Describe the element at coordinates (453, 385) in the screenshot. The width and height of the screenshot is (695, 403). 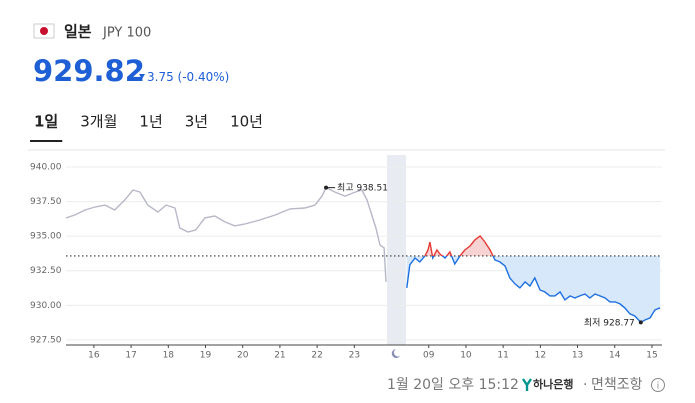
I see `timestamp: 1월 20일 오후 15:12` at that location.